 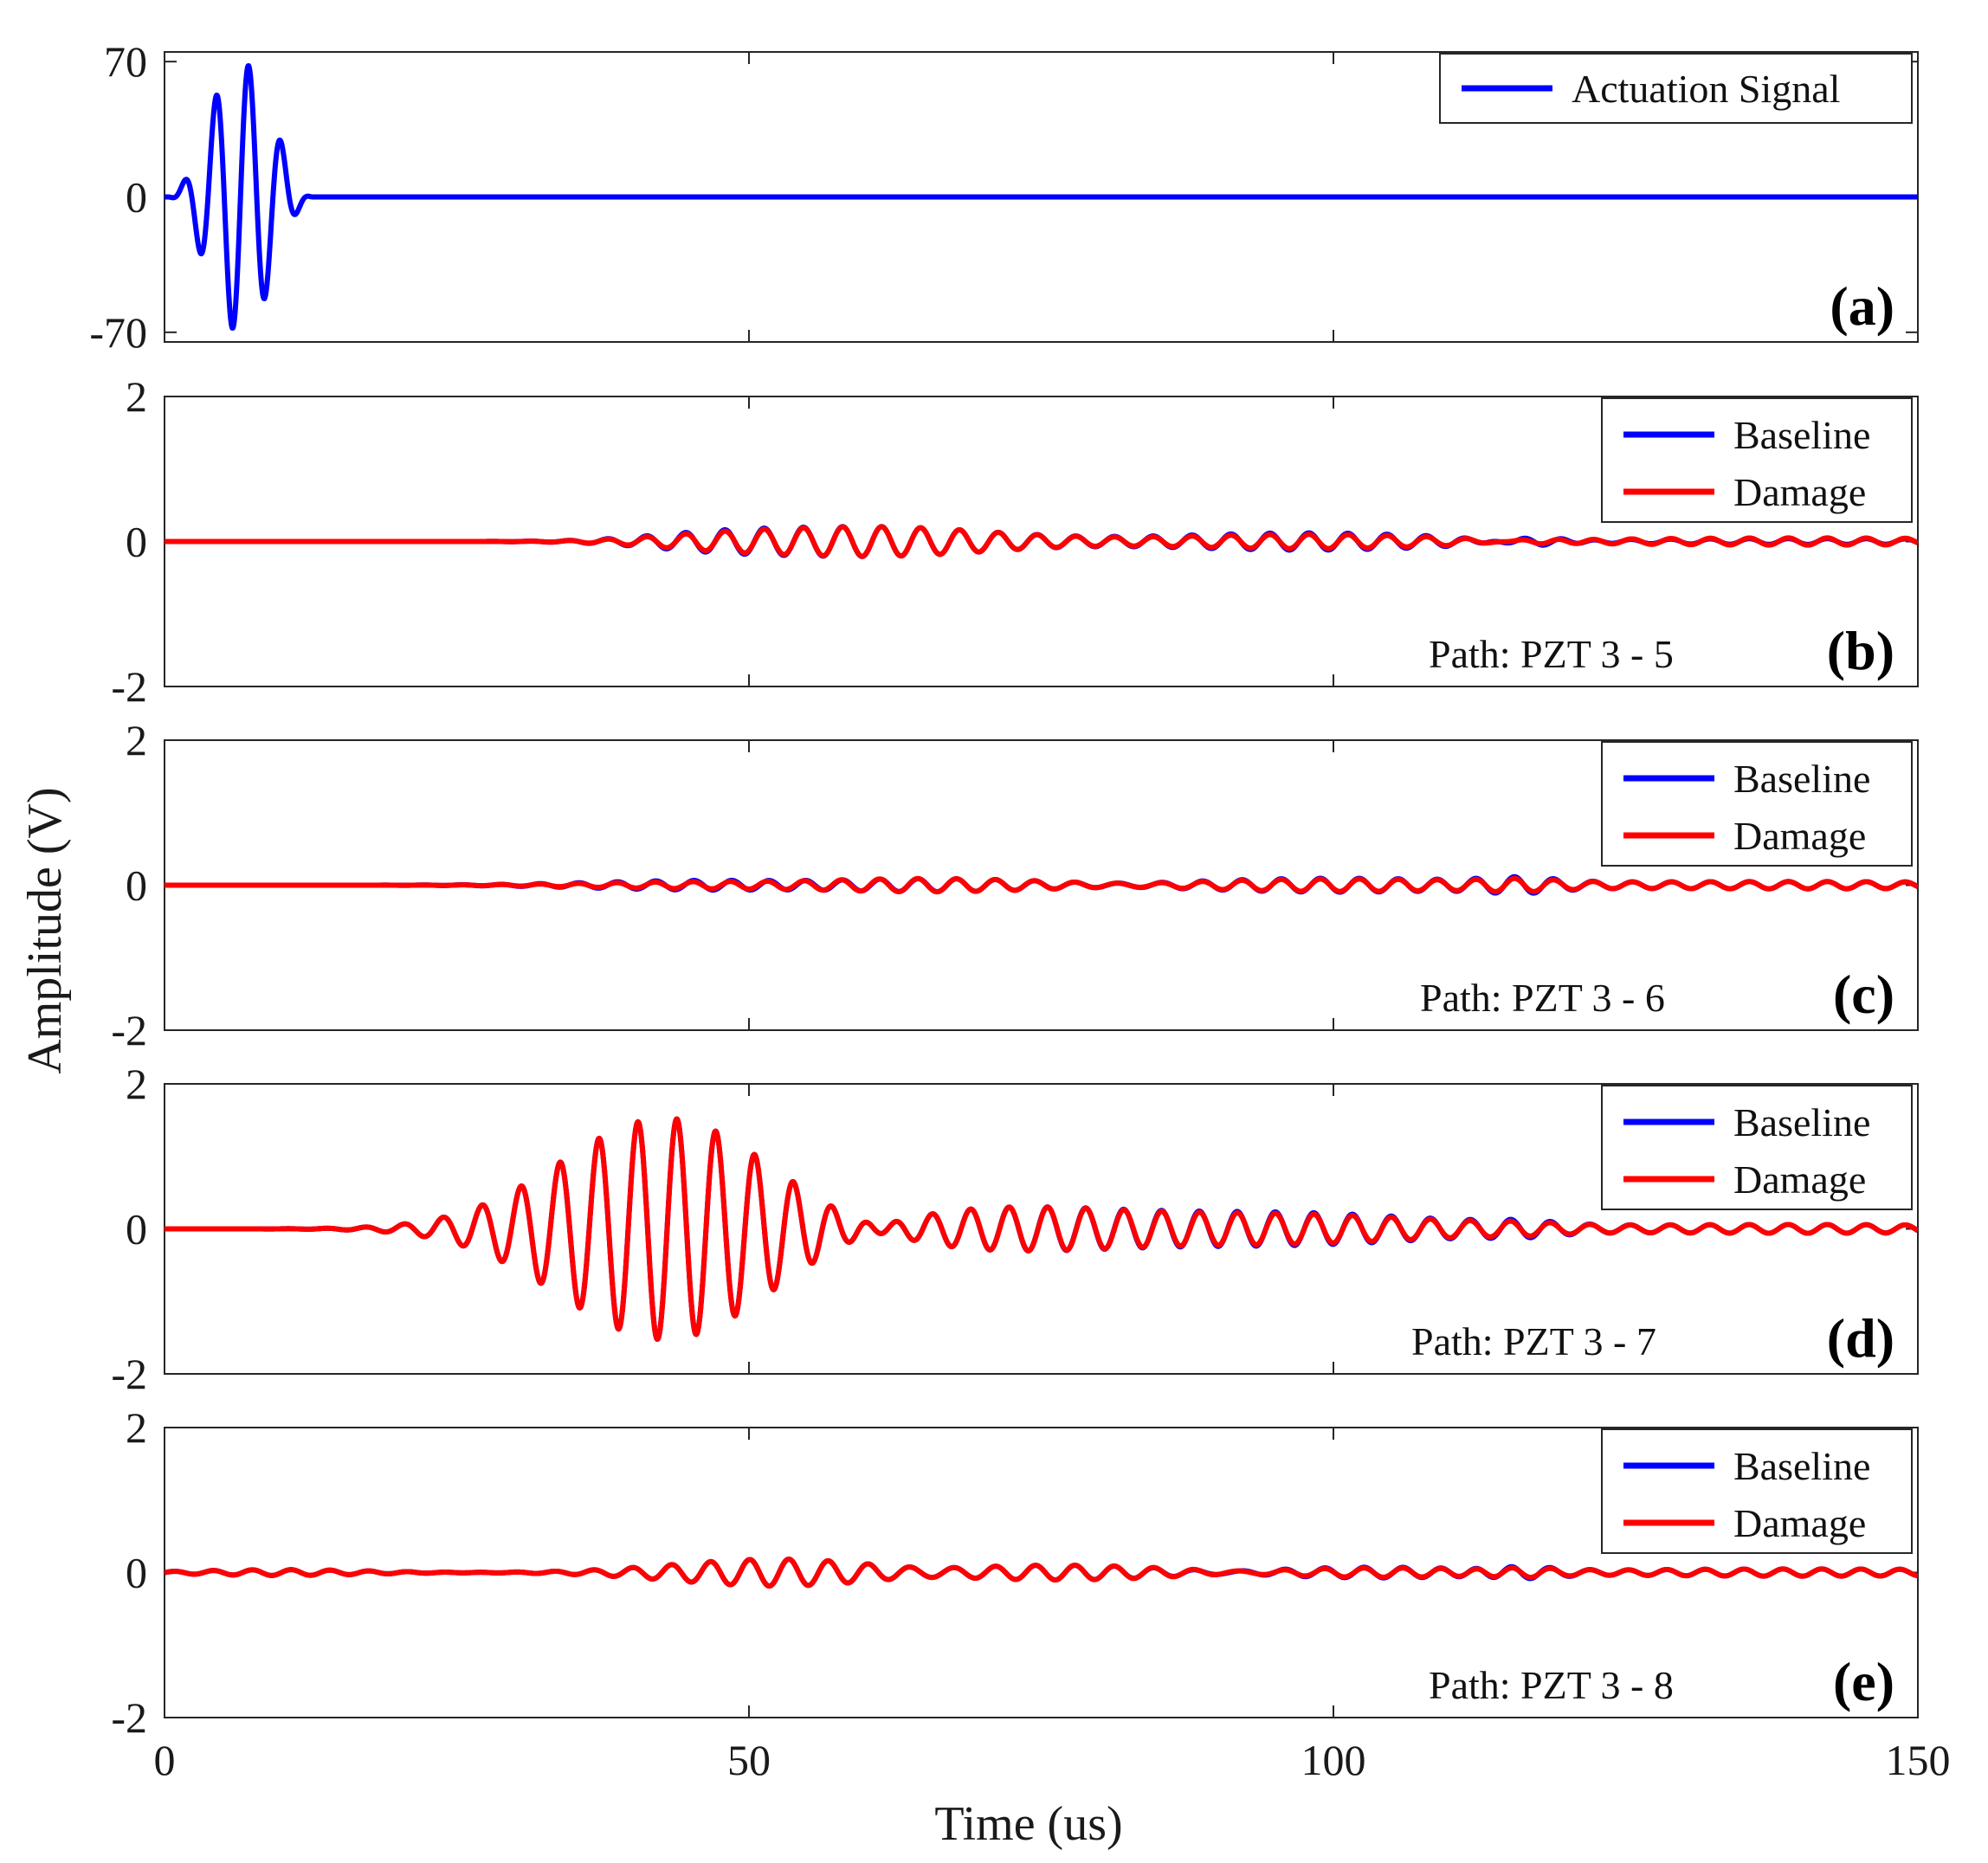 What do you see at coordinates (118, 332) in the screenshot?
I see `y-tick-label: -70` at bounding box center [118, 332].